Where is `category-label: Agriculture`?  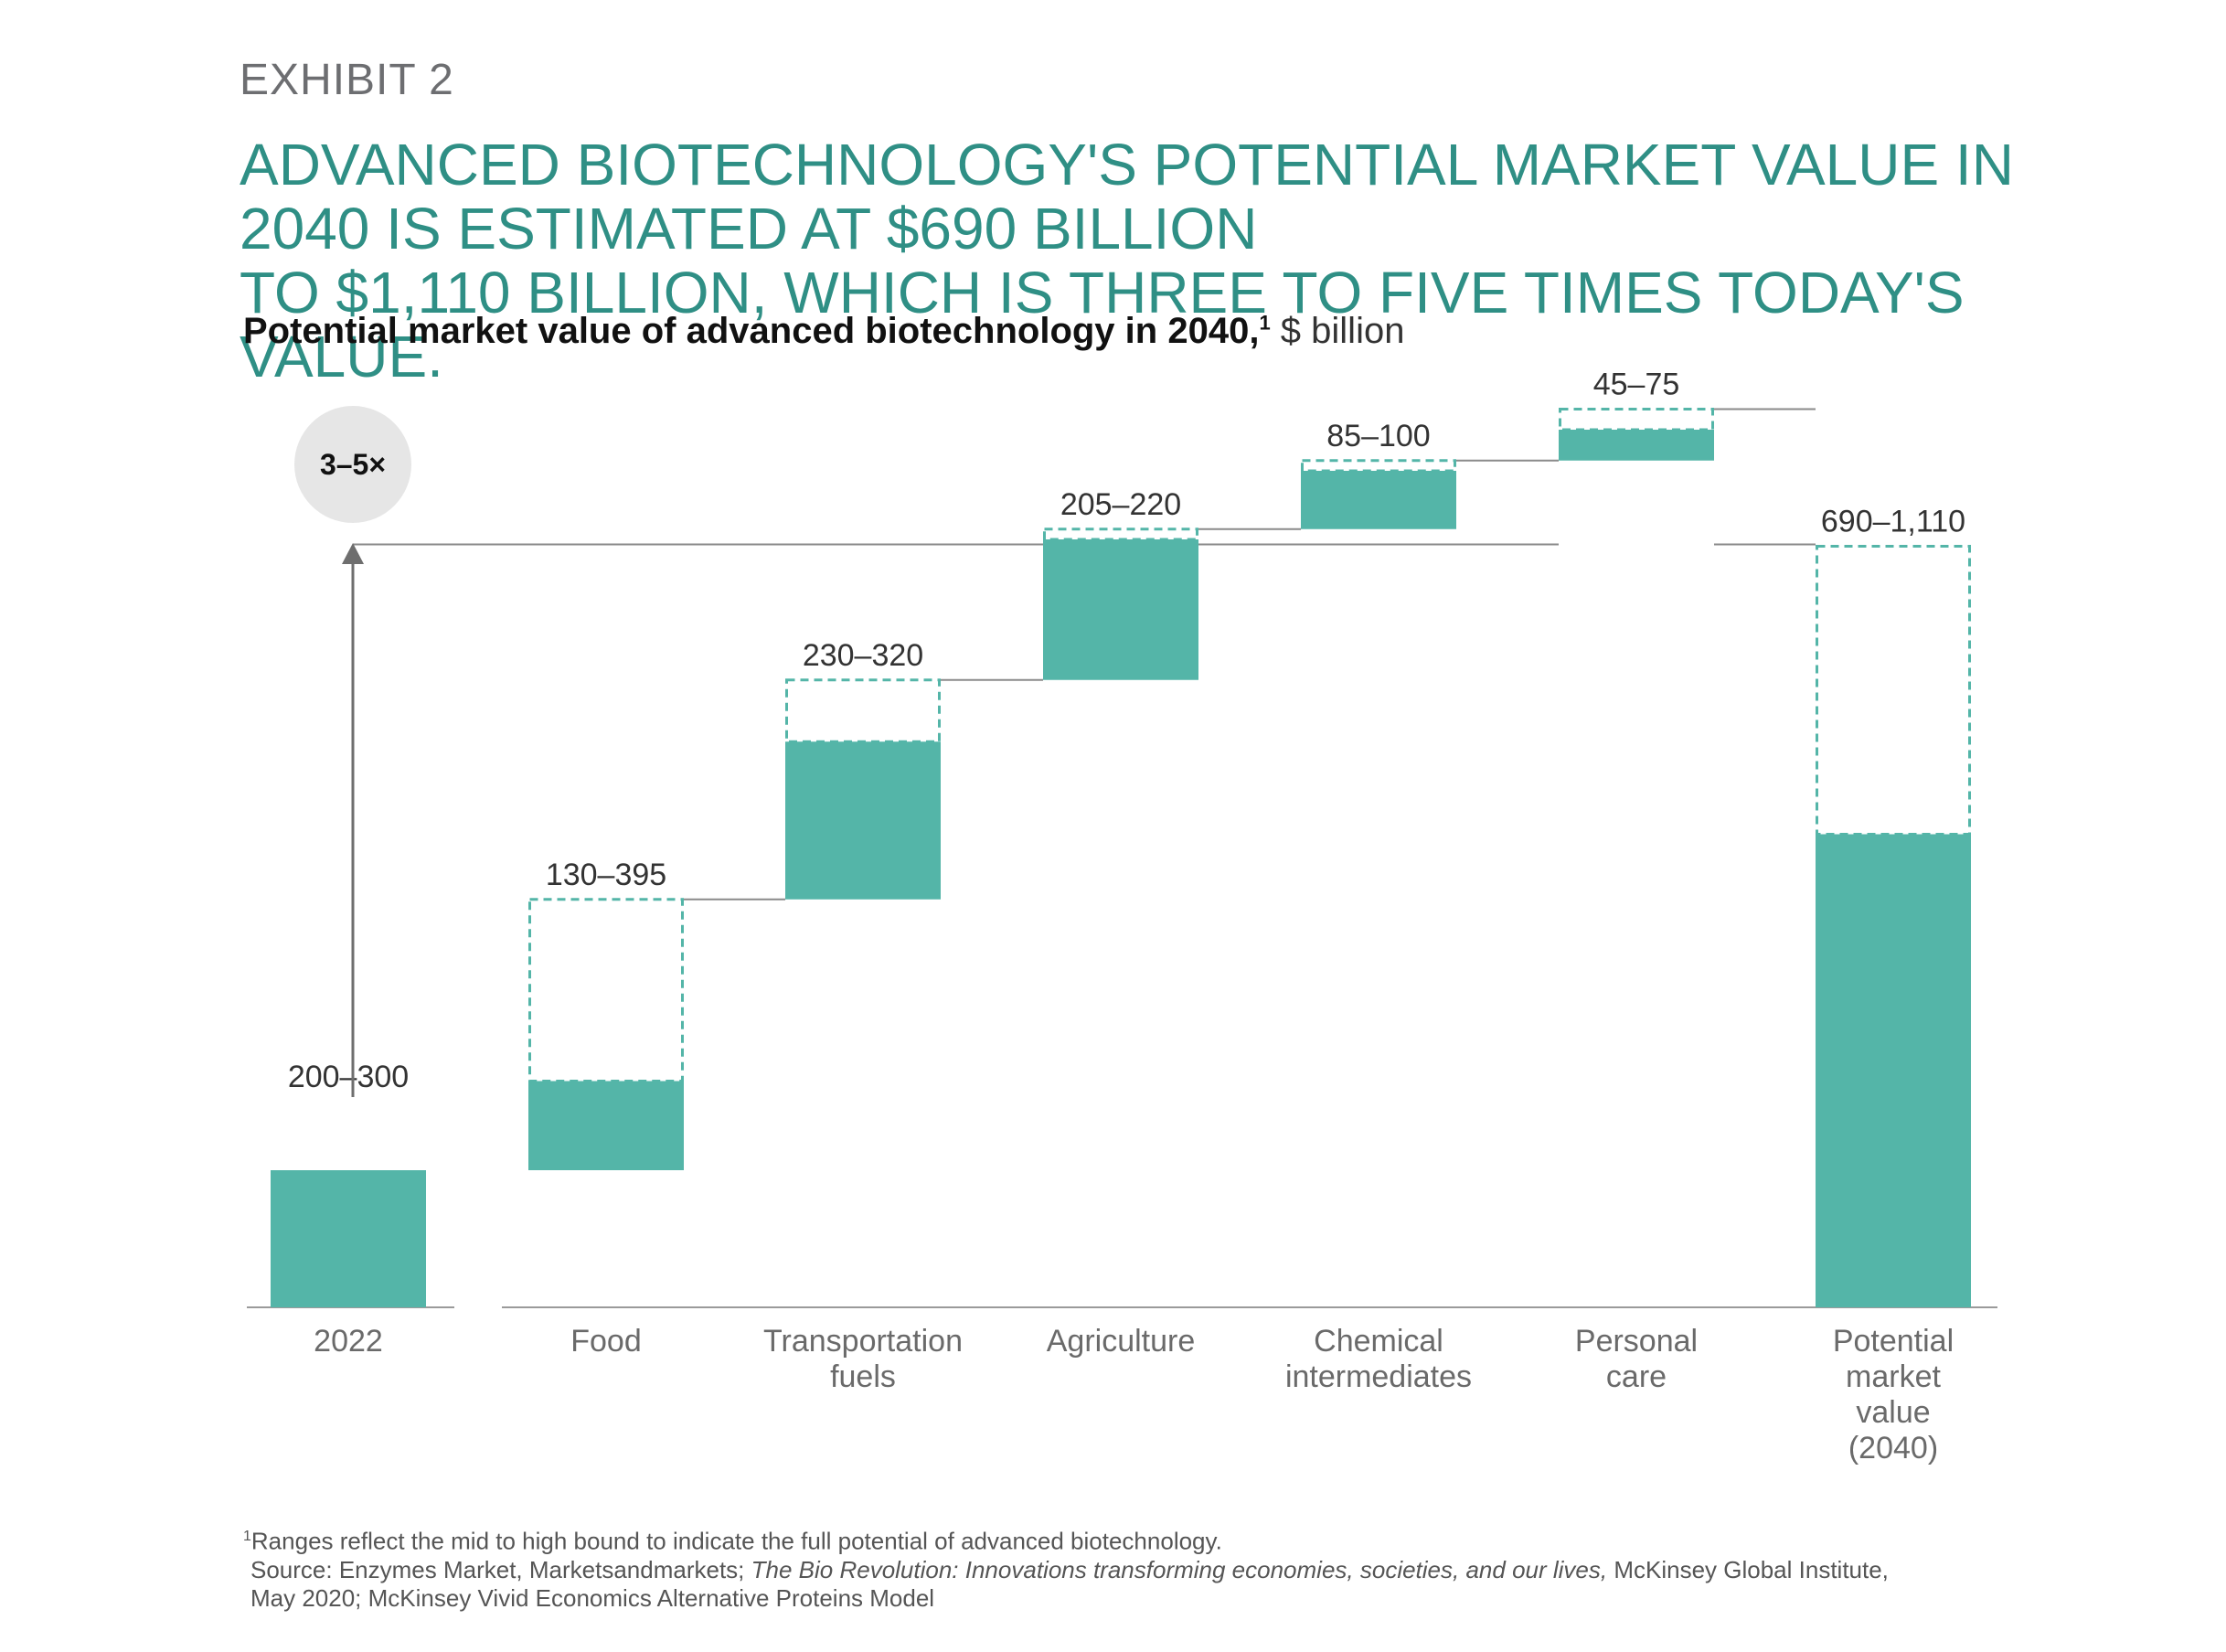 category-label: Agriculture is located at coordinates (1122, 1341).